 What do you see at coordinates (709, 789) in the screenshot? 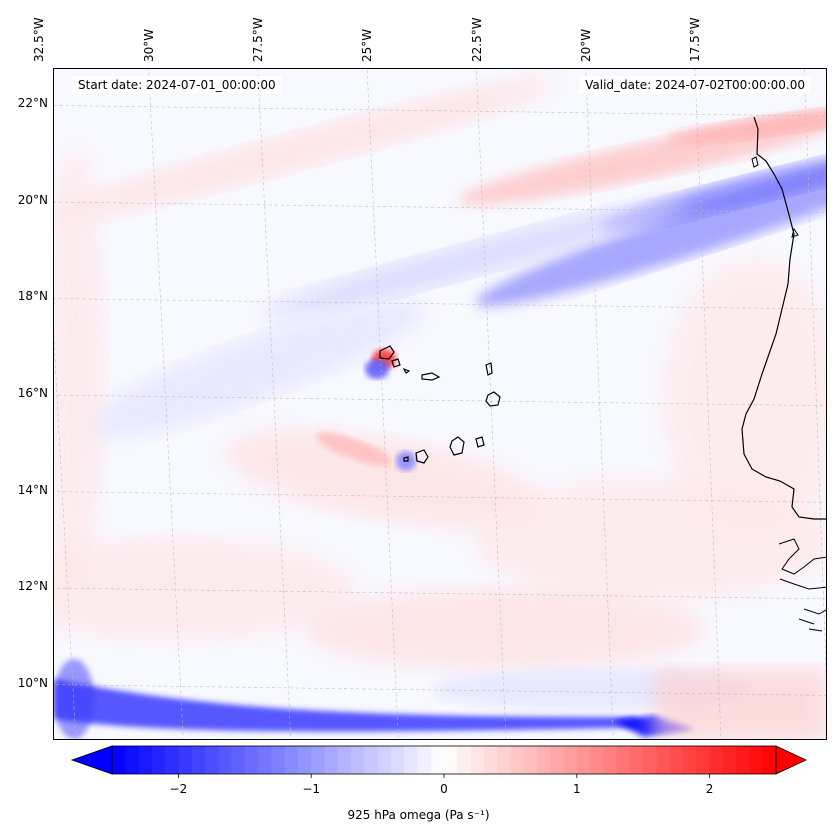
I see `colorbar-tick-label: 2` at bounding box center [709, 789].